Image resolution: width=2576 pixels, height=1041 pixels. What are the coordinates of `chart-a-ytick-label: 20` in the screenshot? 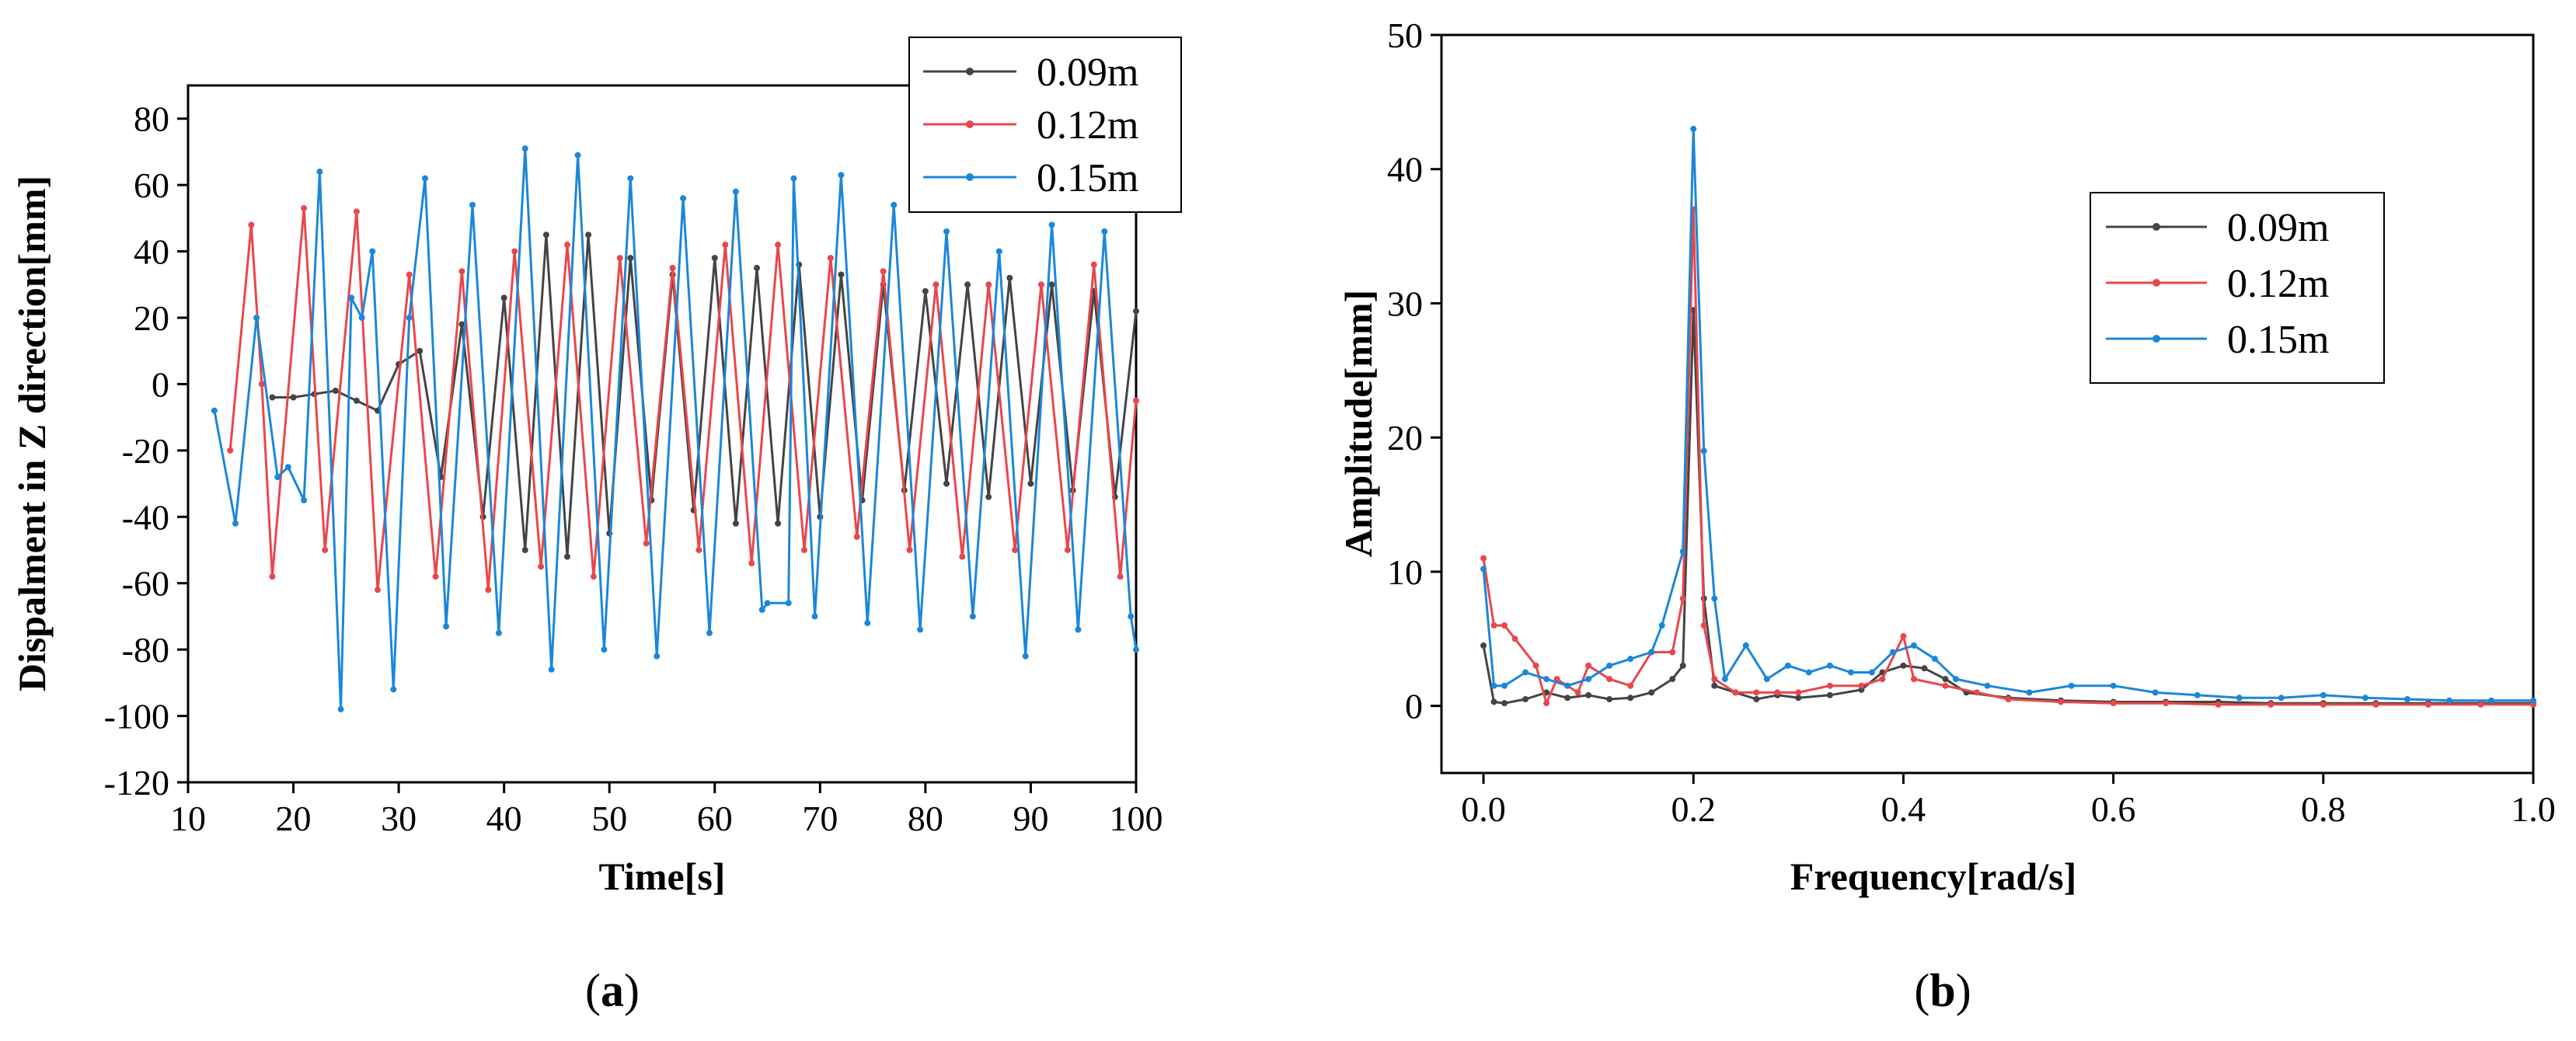 It's located at (151, 318).